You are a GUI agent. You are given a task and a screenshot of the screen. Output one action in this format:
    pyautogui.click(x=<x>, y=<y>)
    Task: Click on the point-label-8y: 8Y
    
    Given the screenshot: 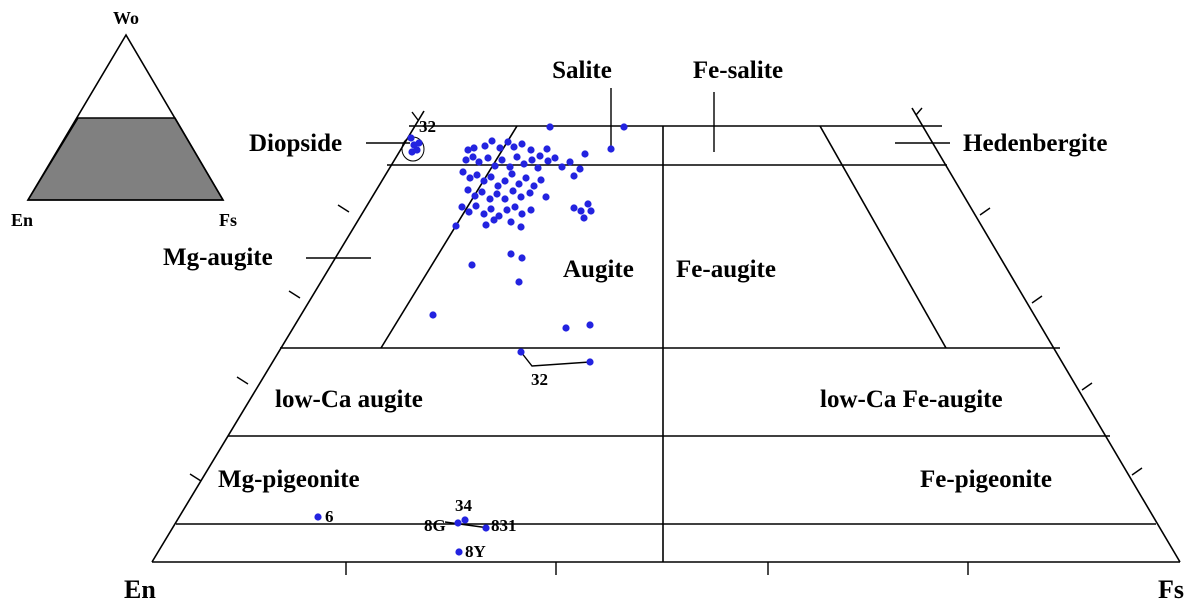 What is the action you would take?
    pyautogui.click(x=475, y=551)
    